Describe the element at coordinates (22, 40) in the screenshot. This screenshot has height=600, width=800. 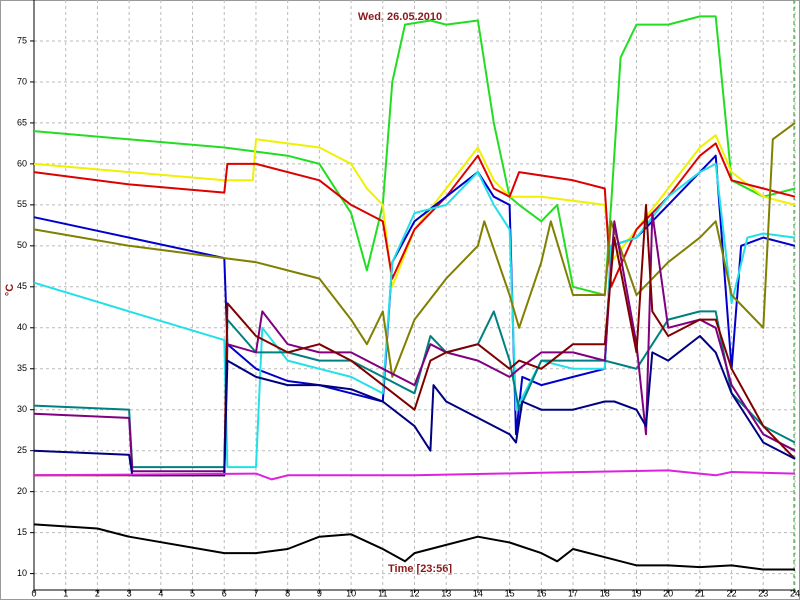
I see `y-tick-label: 75` at that location.